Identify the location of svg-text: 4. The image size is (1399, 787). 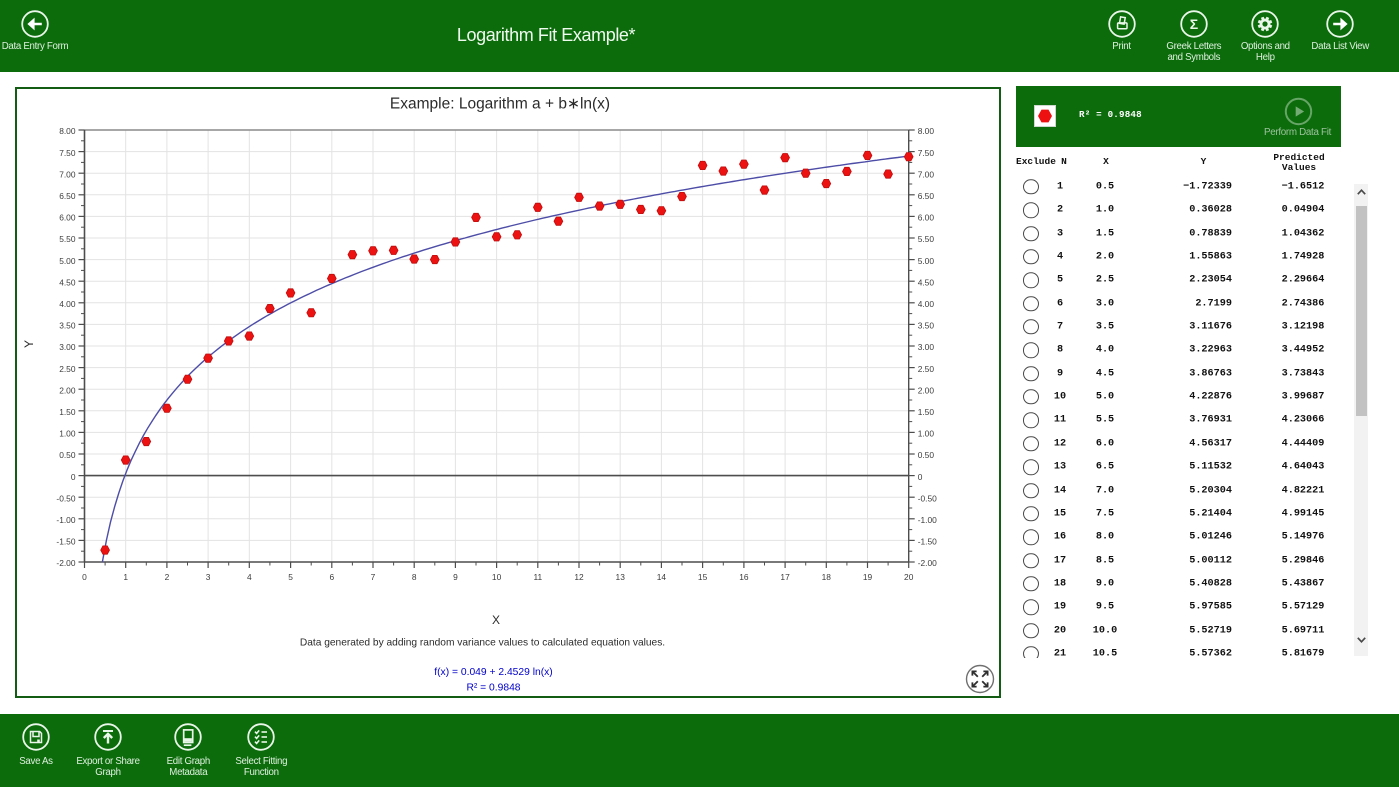
(248, 577).